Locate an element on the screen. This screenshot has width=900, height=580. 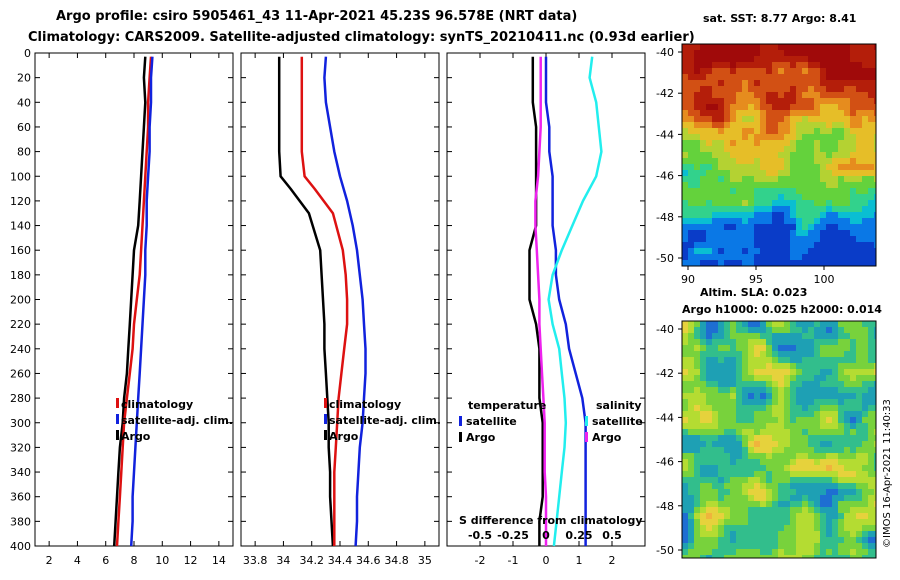
legend-label: satellite is located at coordinates (491, 421).